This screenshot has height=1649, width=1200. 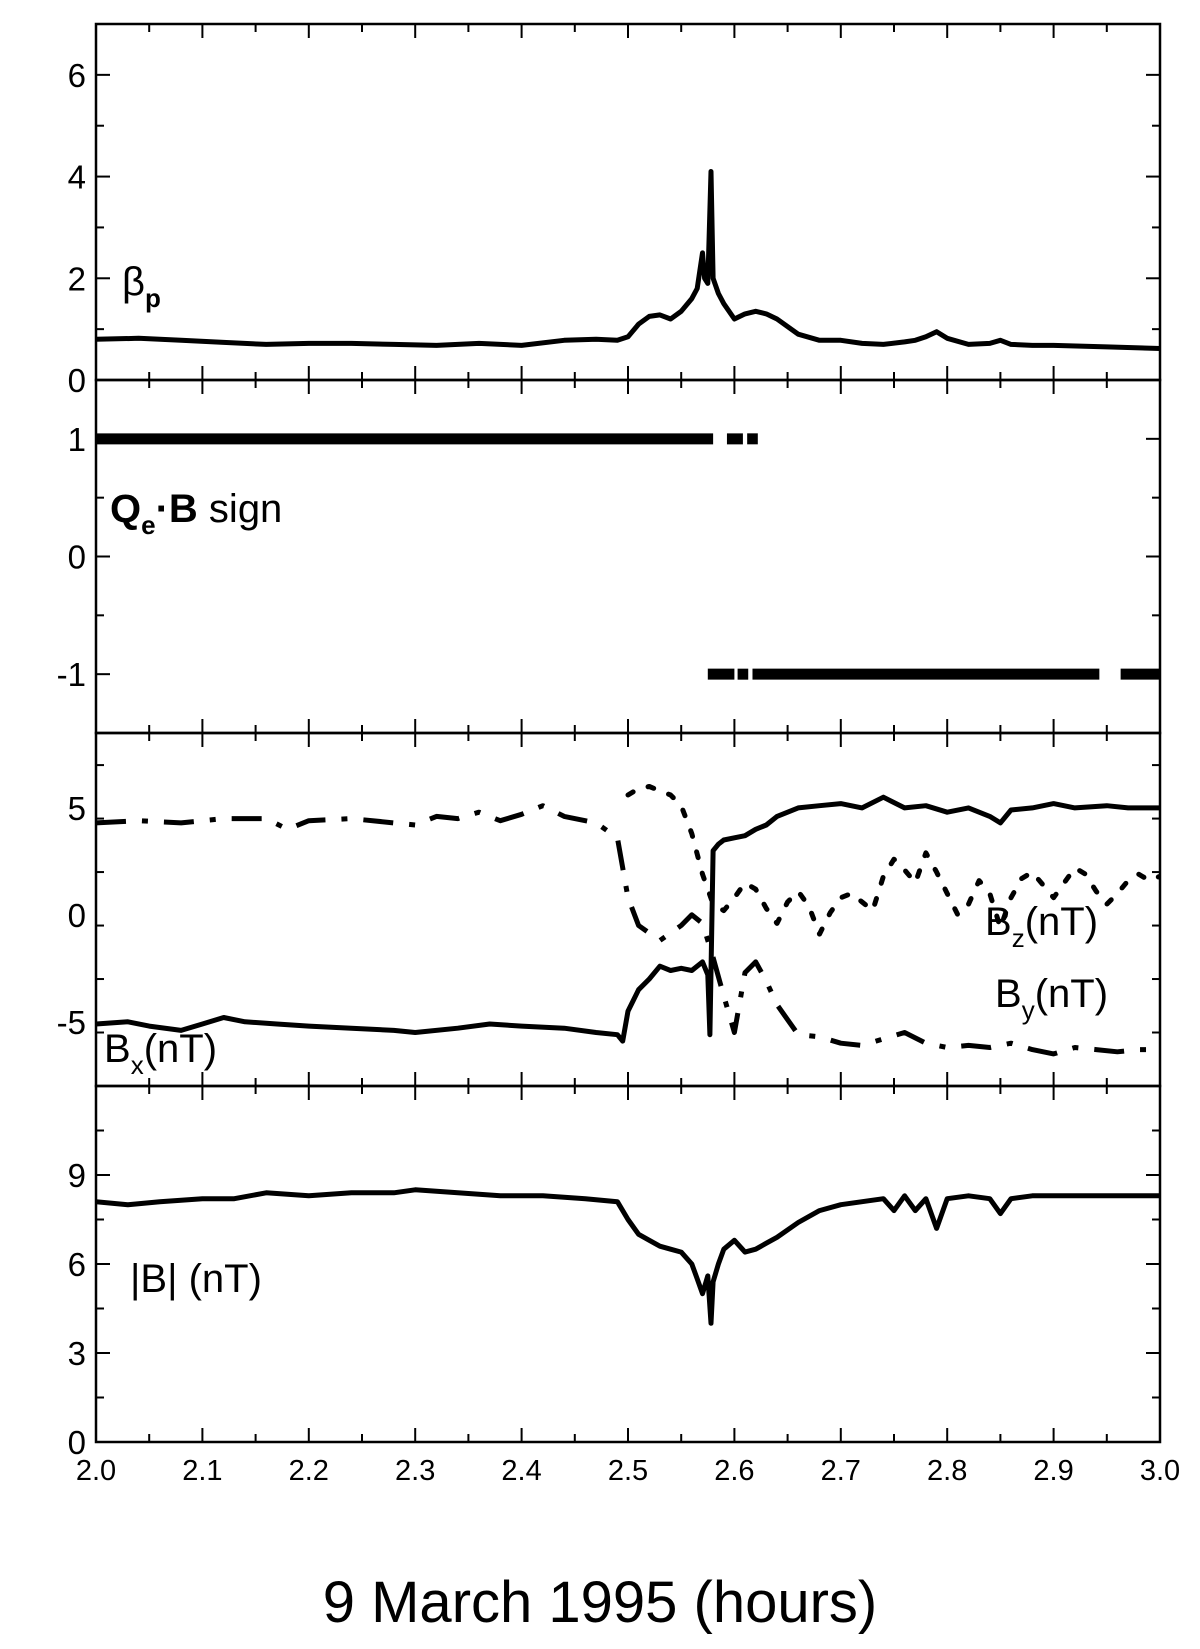 What do you see at coordinates (240, 509) in the screenshot?
I see `panel-label-tail: sign` at bounding box center [240, 509].